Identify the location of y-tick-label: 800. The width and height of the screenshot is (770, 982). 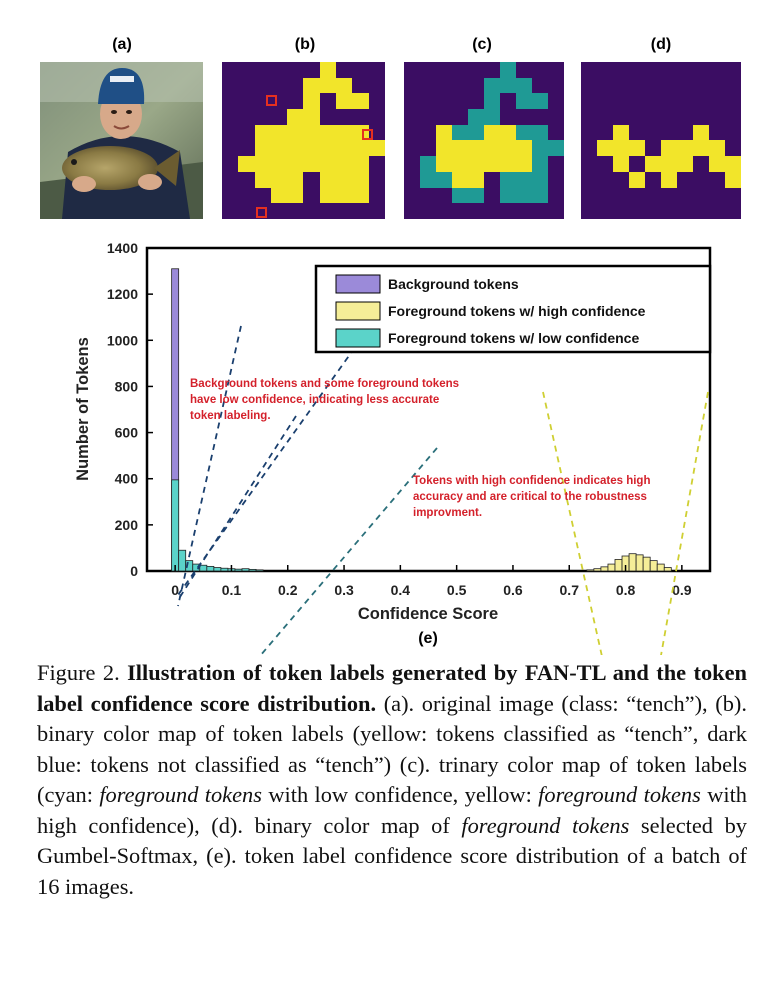
(127, 386).